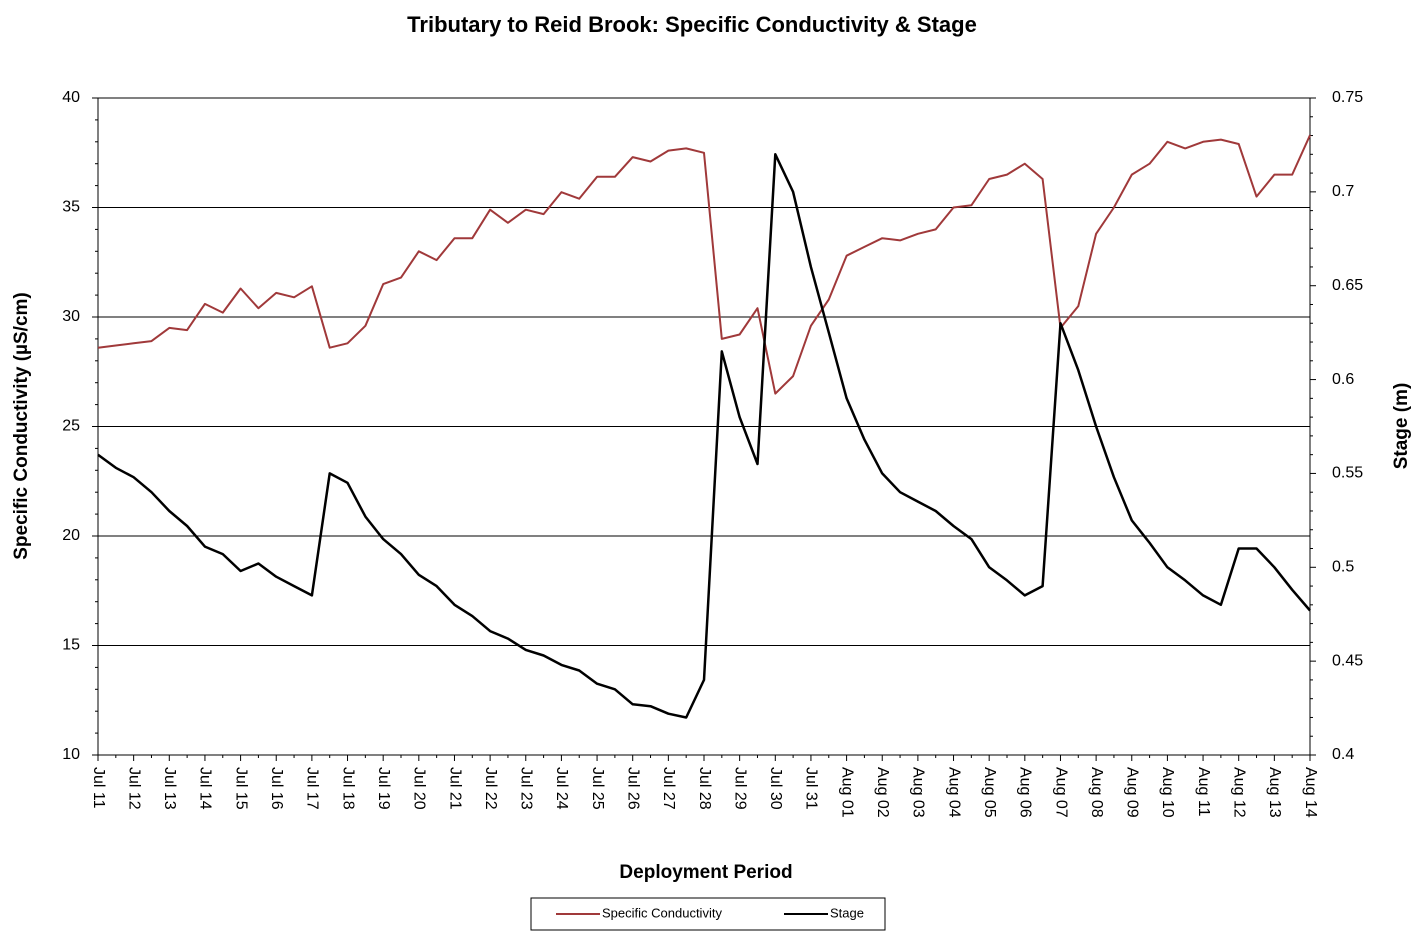 The width and height of the screenshot is (1416, 932). I want to click on y-tick-label: 15, so click(71, 645).